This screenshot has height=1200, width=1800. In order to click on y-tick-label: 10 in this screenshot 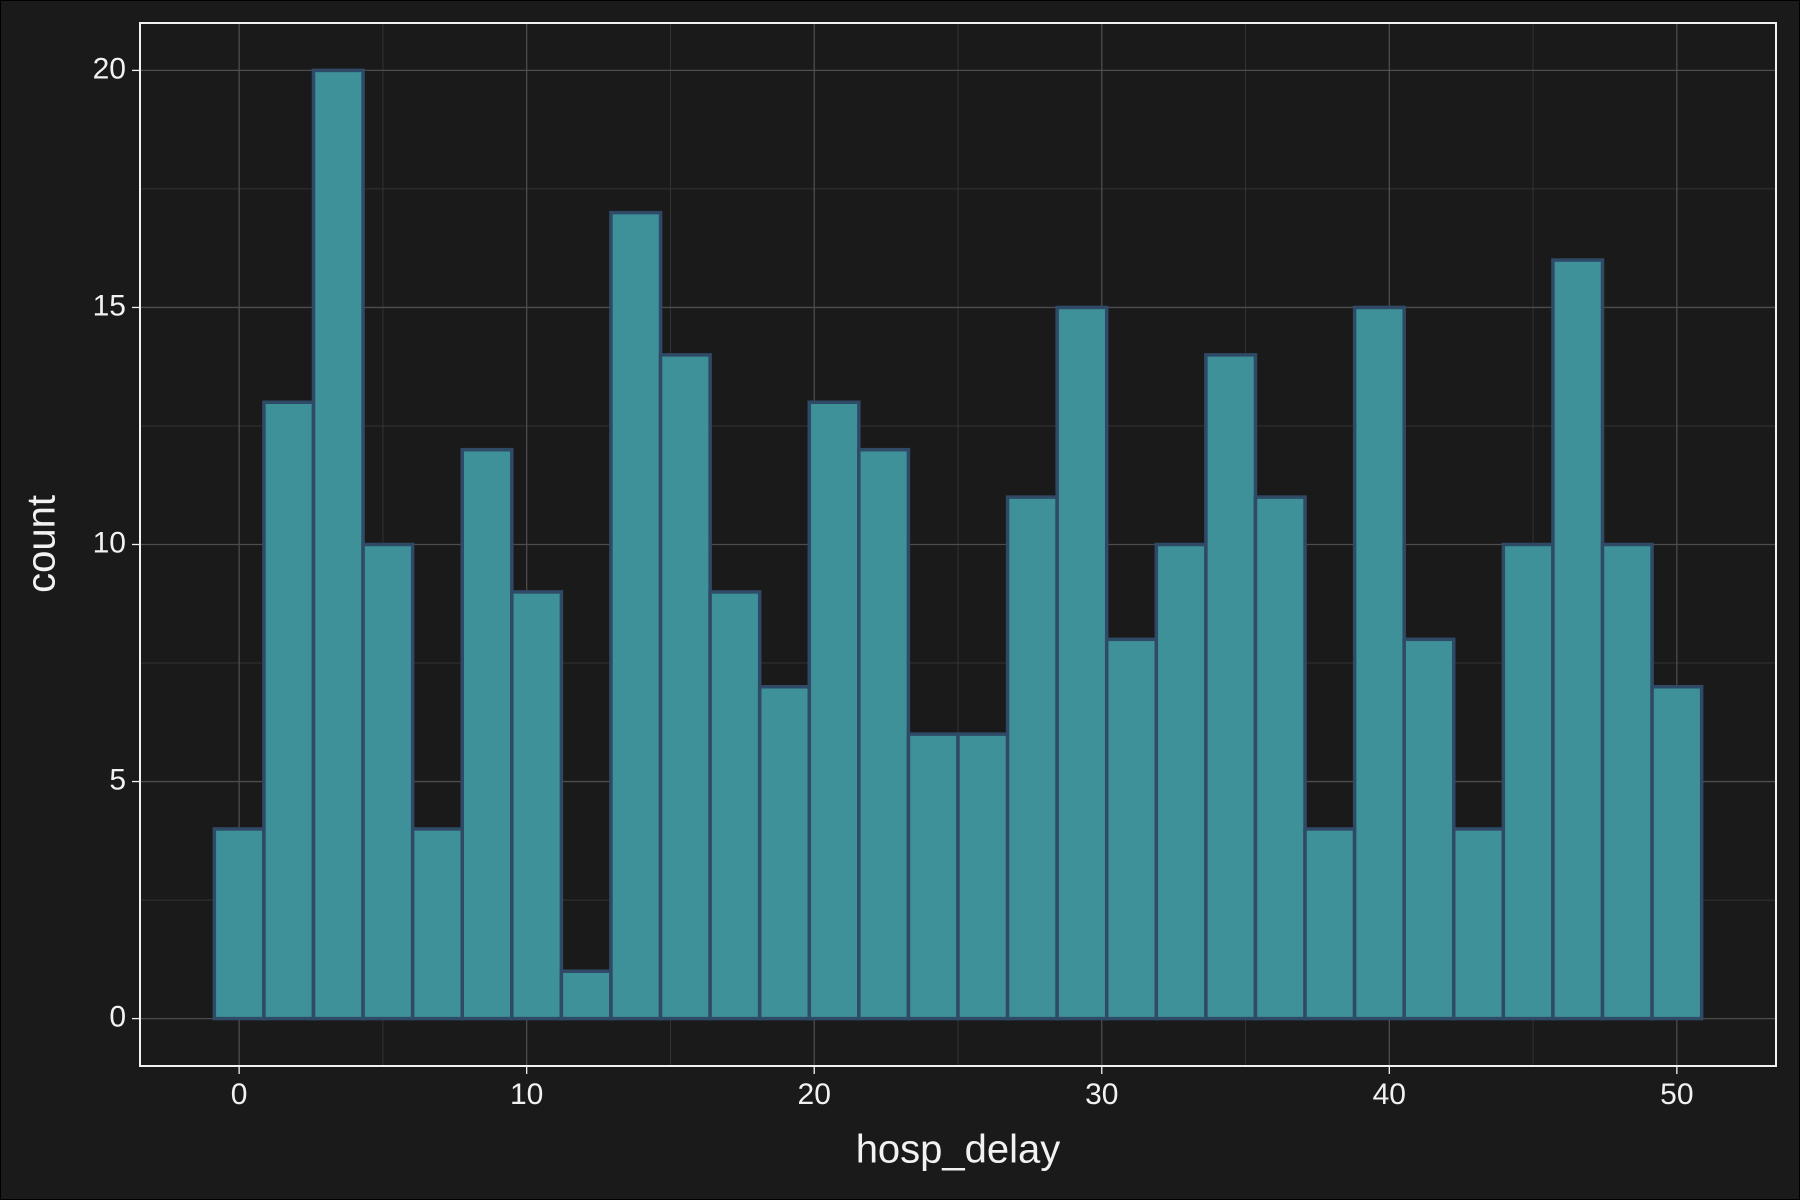, I will do `click(109, 542)`.